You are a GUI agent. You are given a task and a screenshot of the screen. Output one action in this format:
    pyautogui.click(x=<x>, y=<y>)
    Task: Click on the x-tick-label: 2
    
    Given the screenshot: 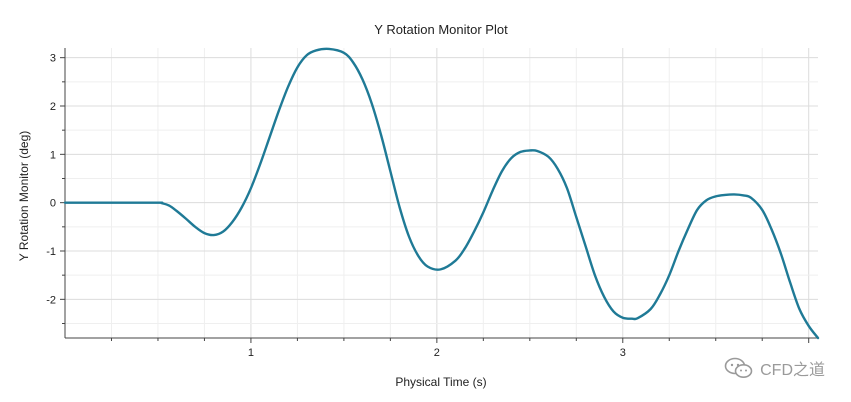 What is the action you would take?
    pyautogui.click(x=437, y=353)
    